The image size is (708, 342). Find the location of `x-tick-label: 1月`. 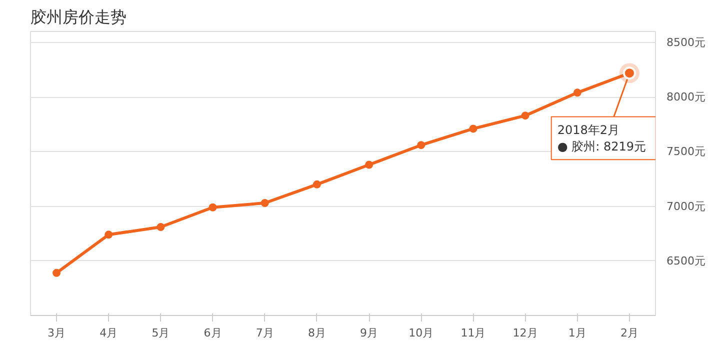

x-tick-label: 1月 is located at coordinates (577, 333).